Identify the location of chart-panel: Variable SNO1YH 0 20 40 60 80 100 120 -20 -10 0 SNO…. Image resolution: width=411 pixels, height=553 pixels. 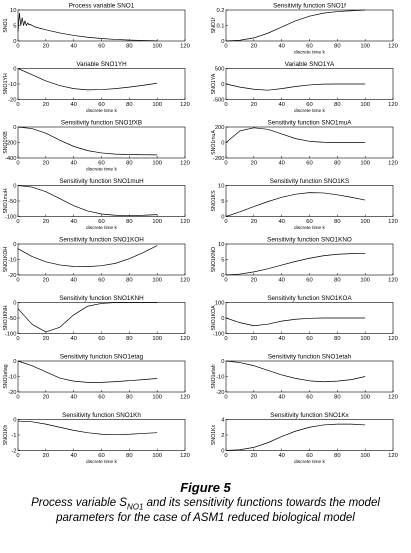
(96, 87).